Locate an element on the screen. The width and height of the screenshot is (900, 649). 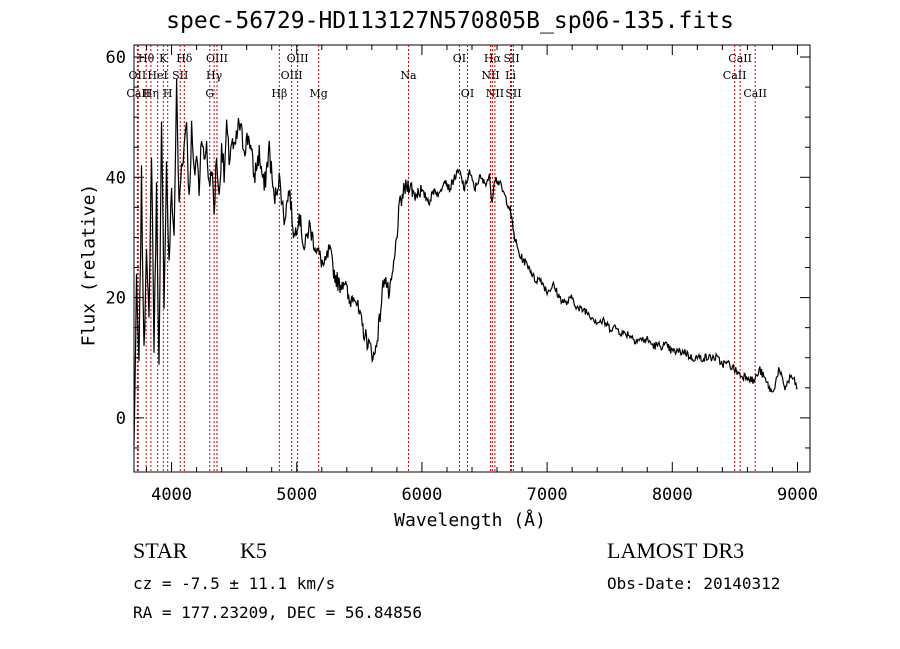
y-tick-label: 40 is located at coordinates (116, 178).